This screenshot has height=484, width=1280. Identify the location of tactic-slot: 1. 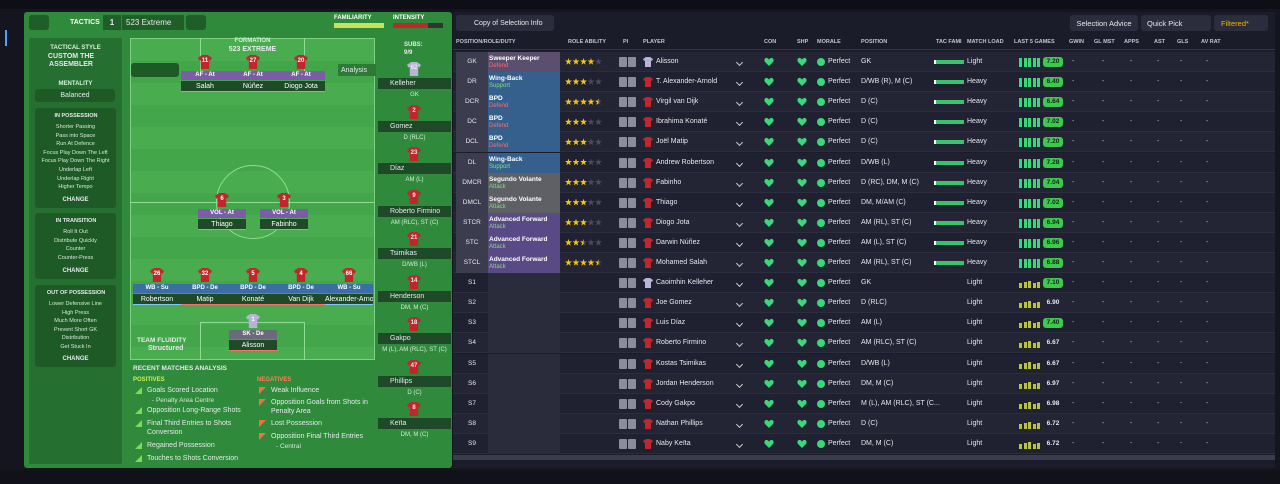
(112, 22).